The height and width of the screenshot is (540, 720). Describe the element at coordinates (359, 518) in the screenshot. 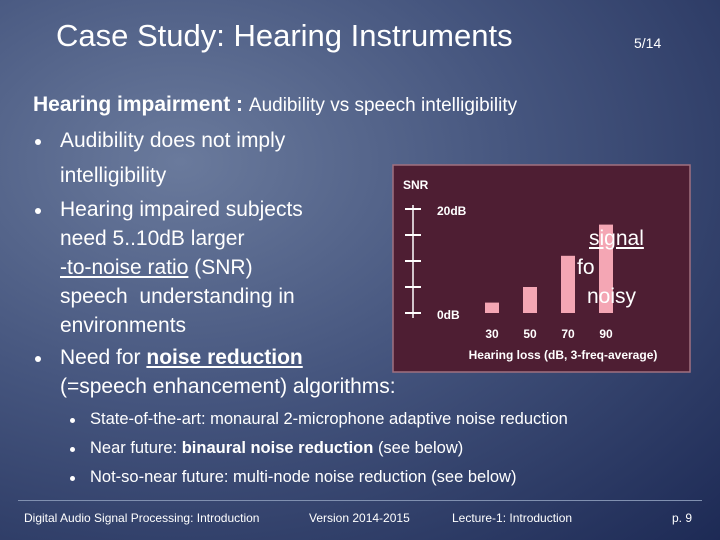

I see `footer-text: Version 2014-2015` at that location.